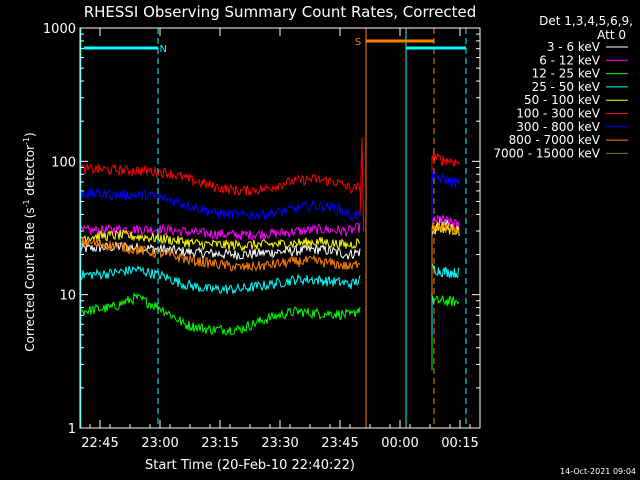 The width and height of the screenshot is (640, 480). I want to click on flag-label-0: N, so click(162, 49).